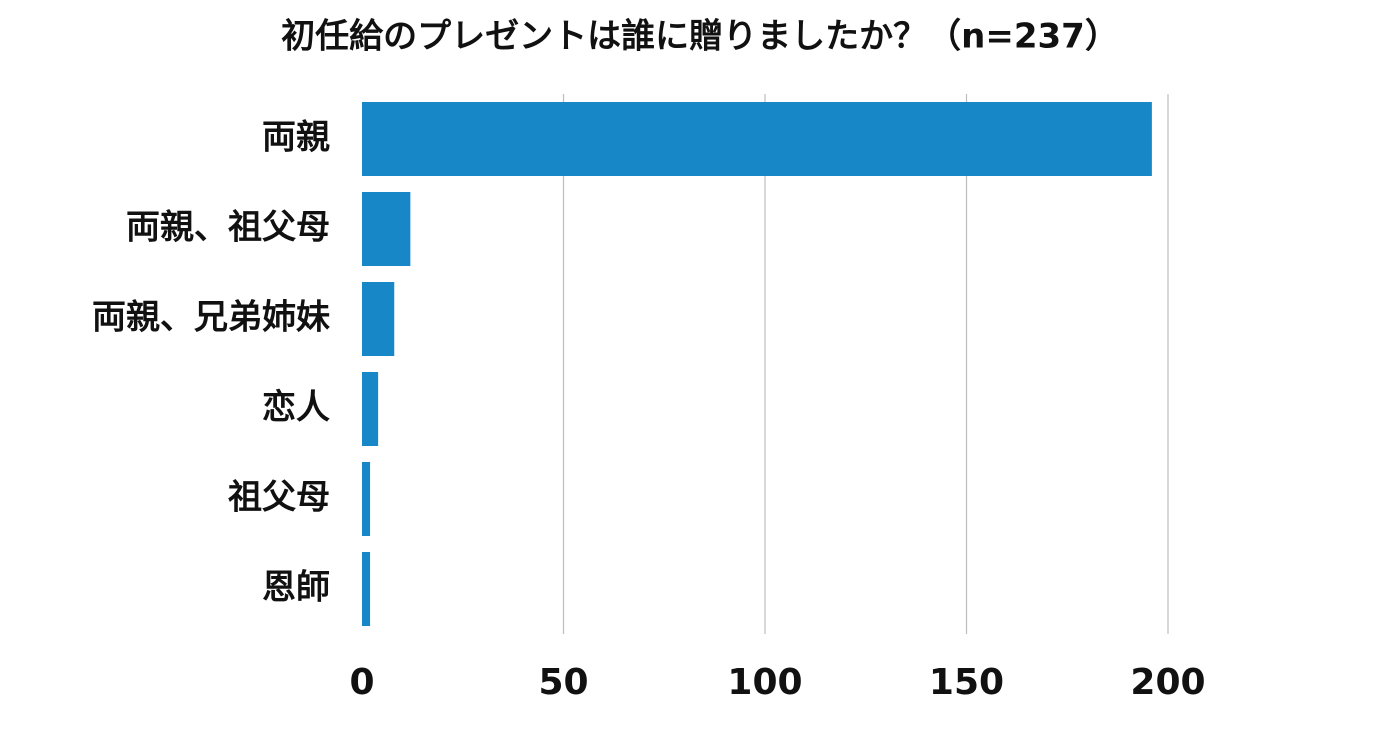 The height and width of the screenshot is (748, 1400). Describe the element at coordinates (966, 682) in the screenshot. I see `x-tick-label: 150` at that location.